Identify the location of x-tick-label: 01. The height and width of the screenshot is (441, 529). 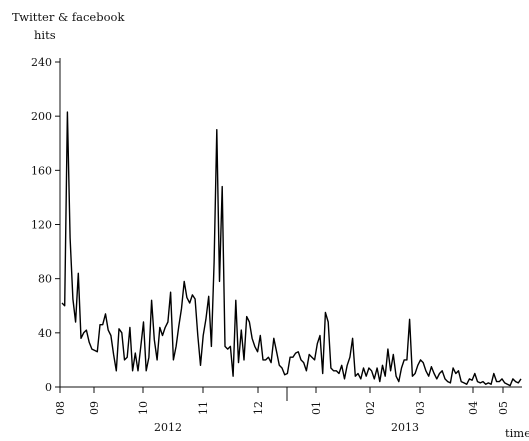
(316, 408).